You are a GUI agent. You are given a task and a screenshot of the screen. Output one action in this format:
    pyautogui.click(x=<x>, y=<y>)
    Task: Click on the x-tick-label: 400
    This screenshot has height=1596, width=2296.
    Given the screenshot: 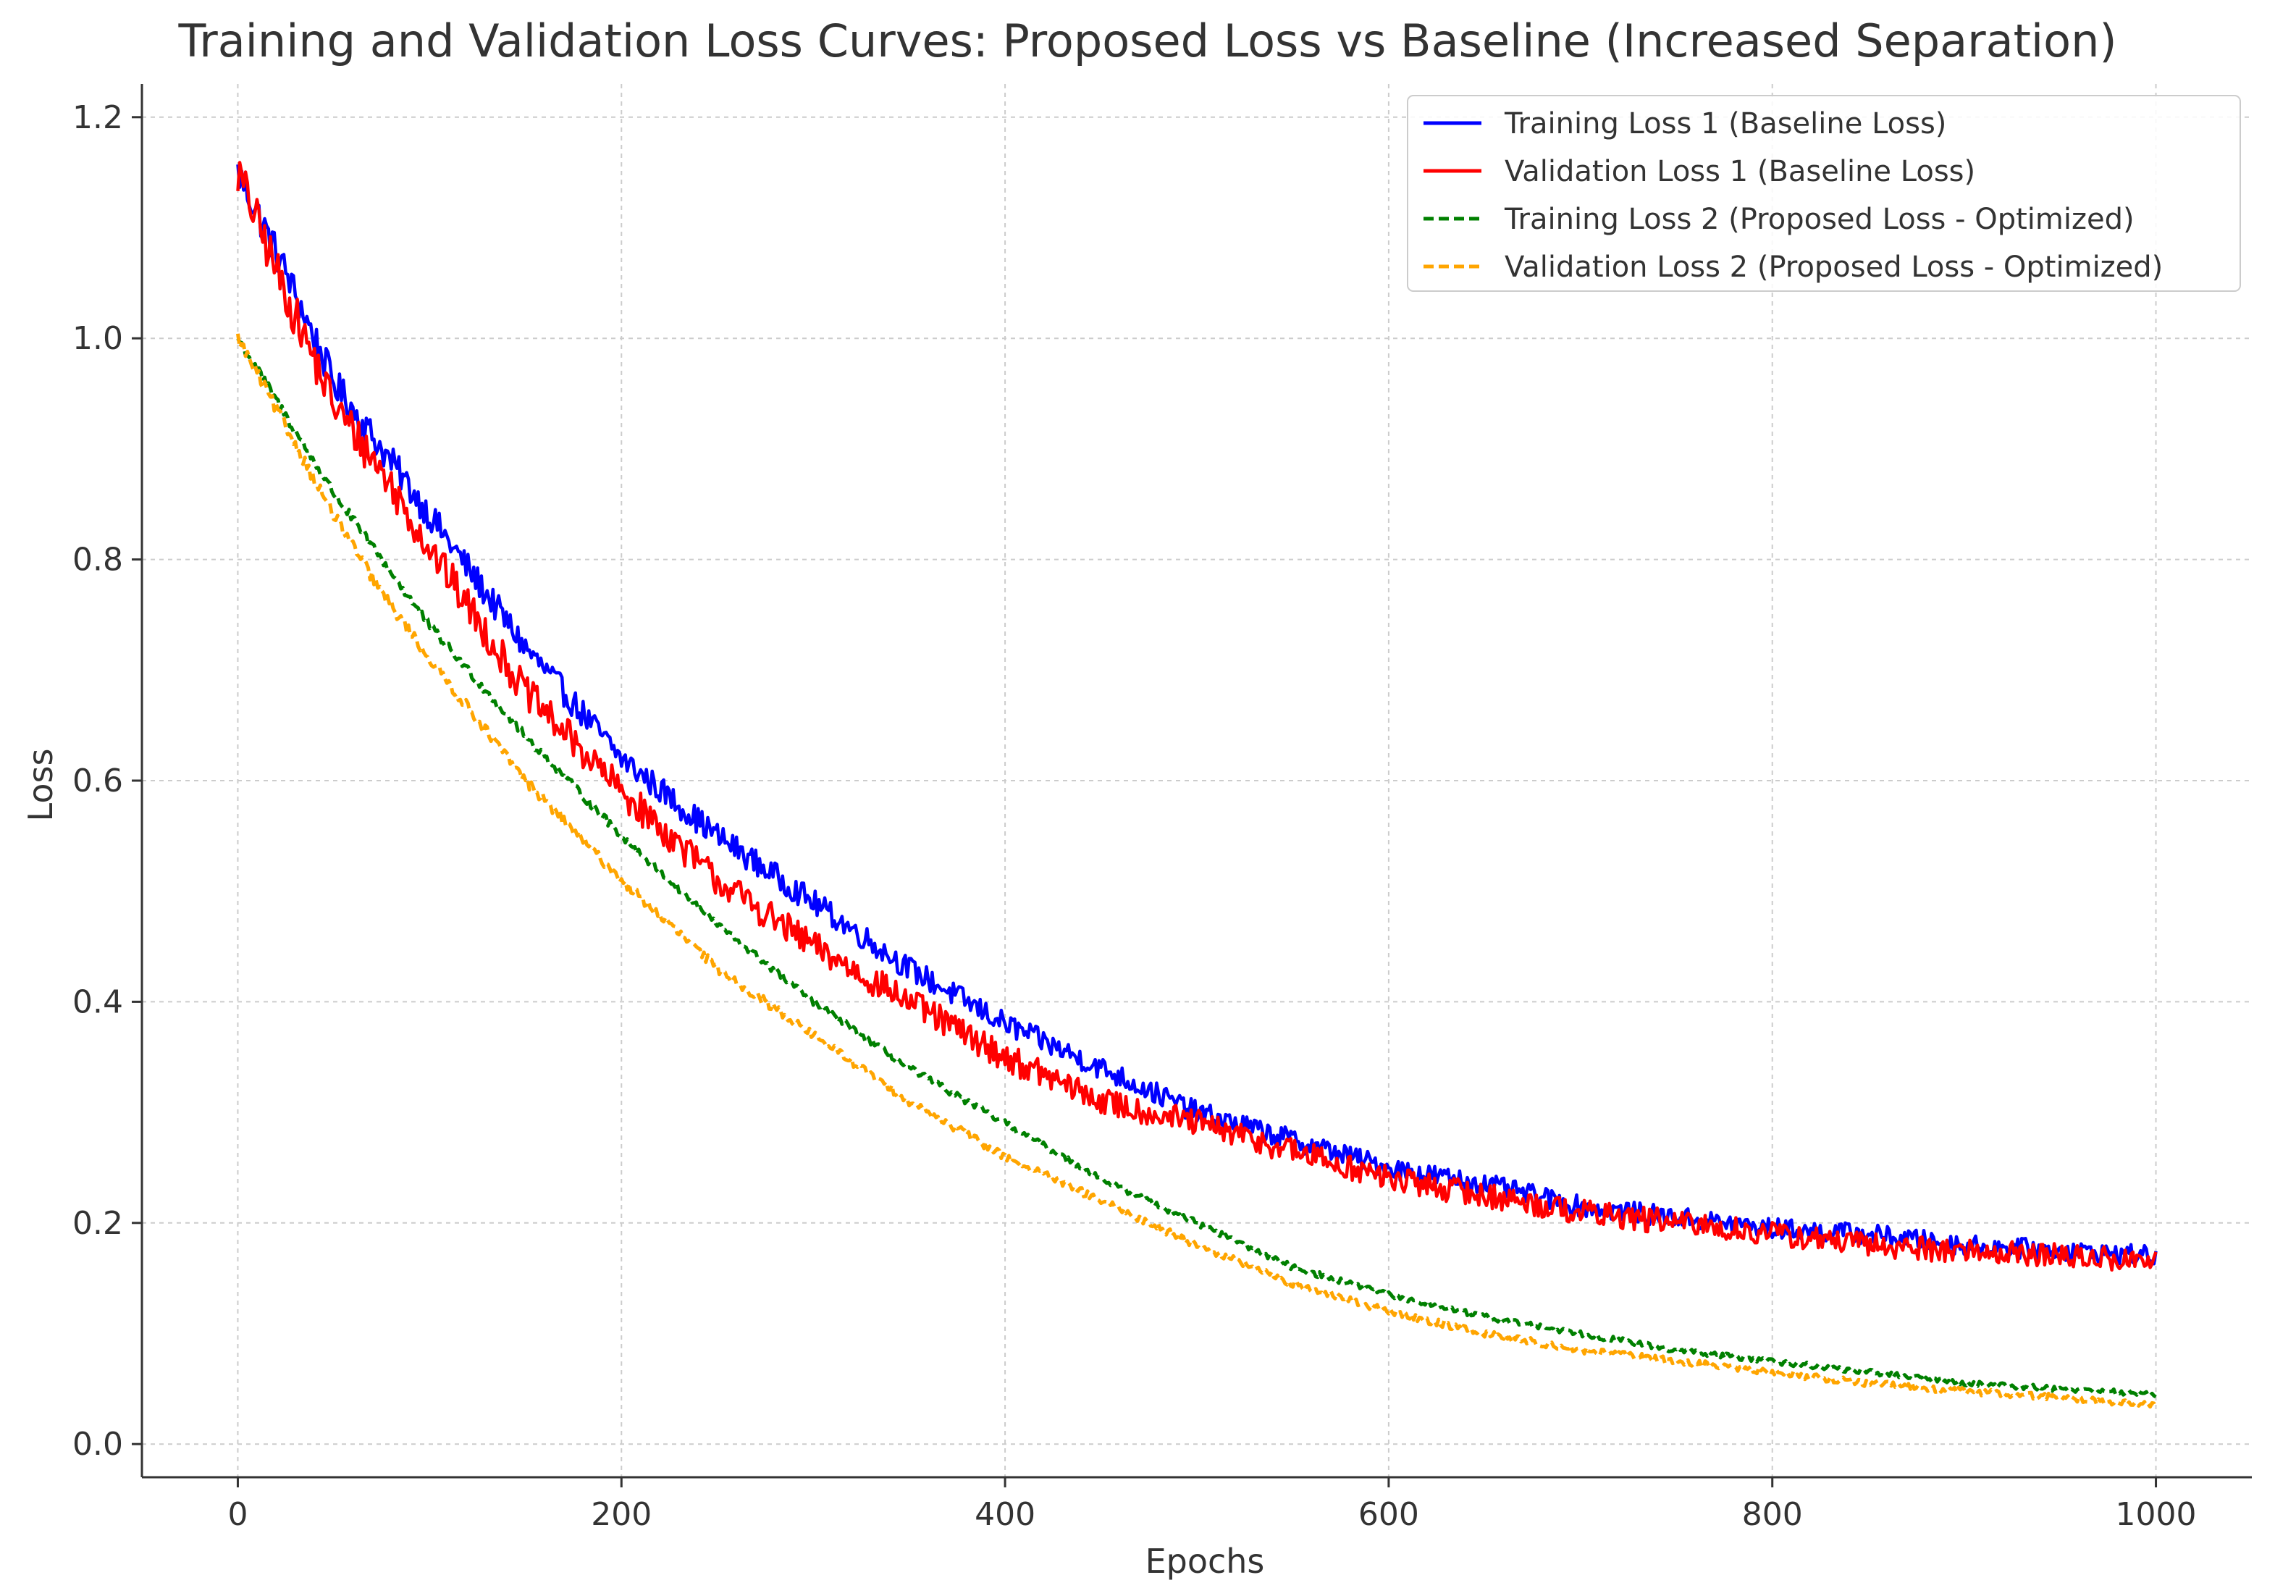 What is the action you would take?
    pyautogui.click(x=1005, y=1514)
    